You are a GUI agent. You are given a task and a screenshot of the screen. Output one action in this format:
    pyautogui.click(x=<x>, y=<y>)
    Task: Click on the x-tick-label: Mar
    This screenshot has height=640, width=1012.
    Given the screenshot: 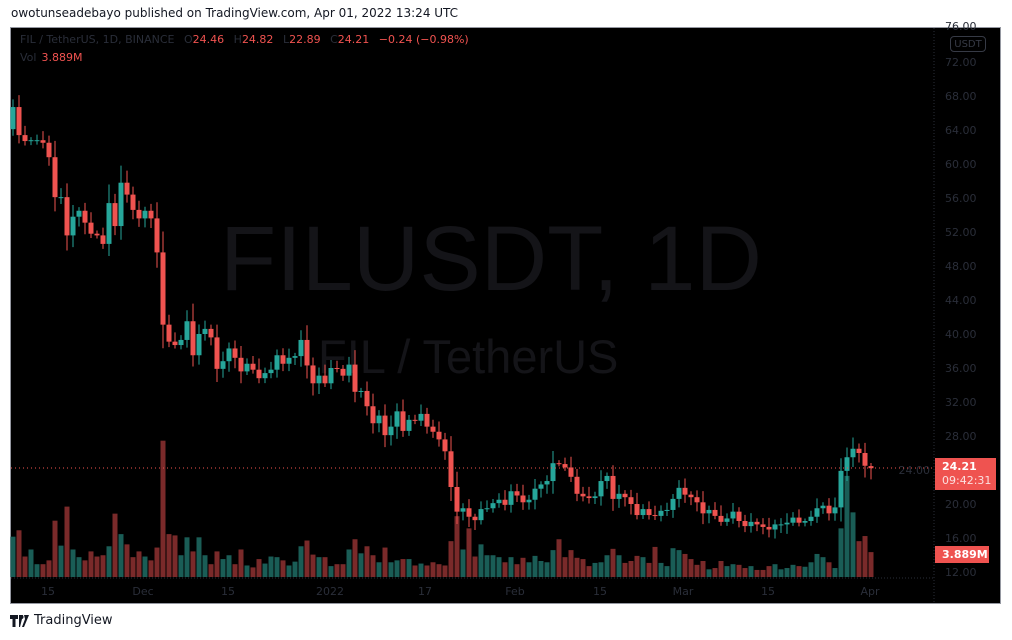 What is the action you would take?
    pyautogui.click(x=683, y=591)
    